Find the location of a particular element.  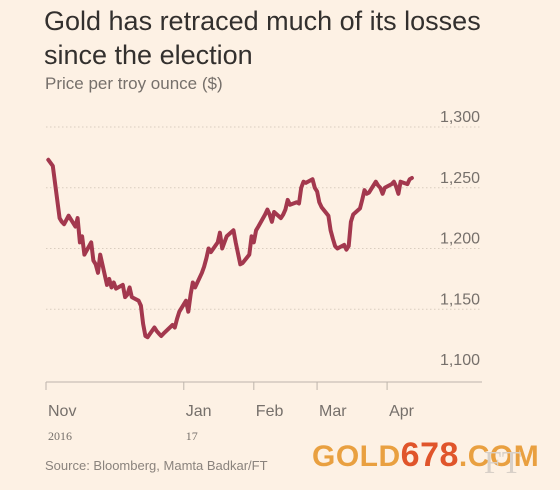

x-tick-label: Mar is located at coordinates (333, 411).